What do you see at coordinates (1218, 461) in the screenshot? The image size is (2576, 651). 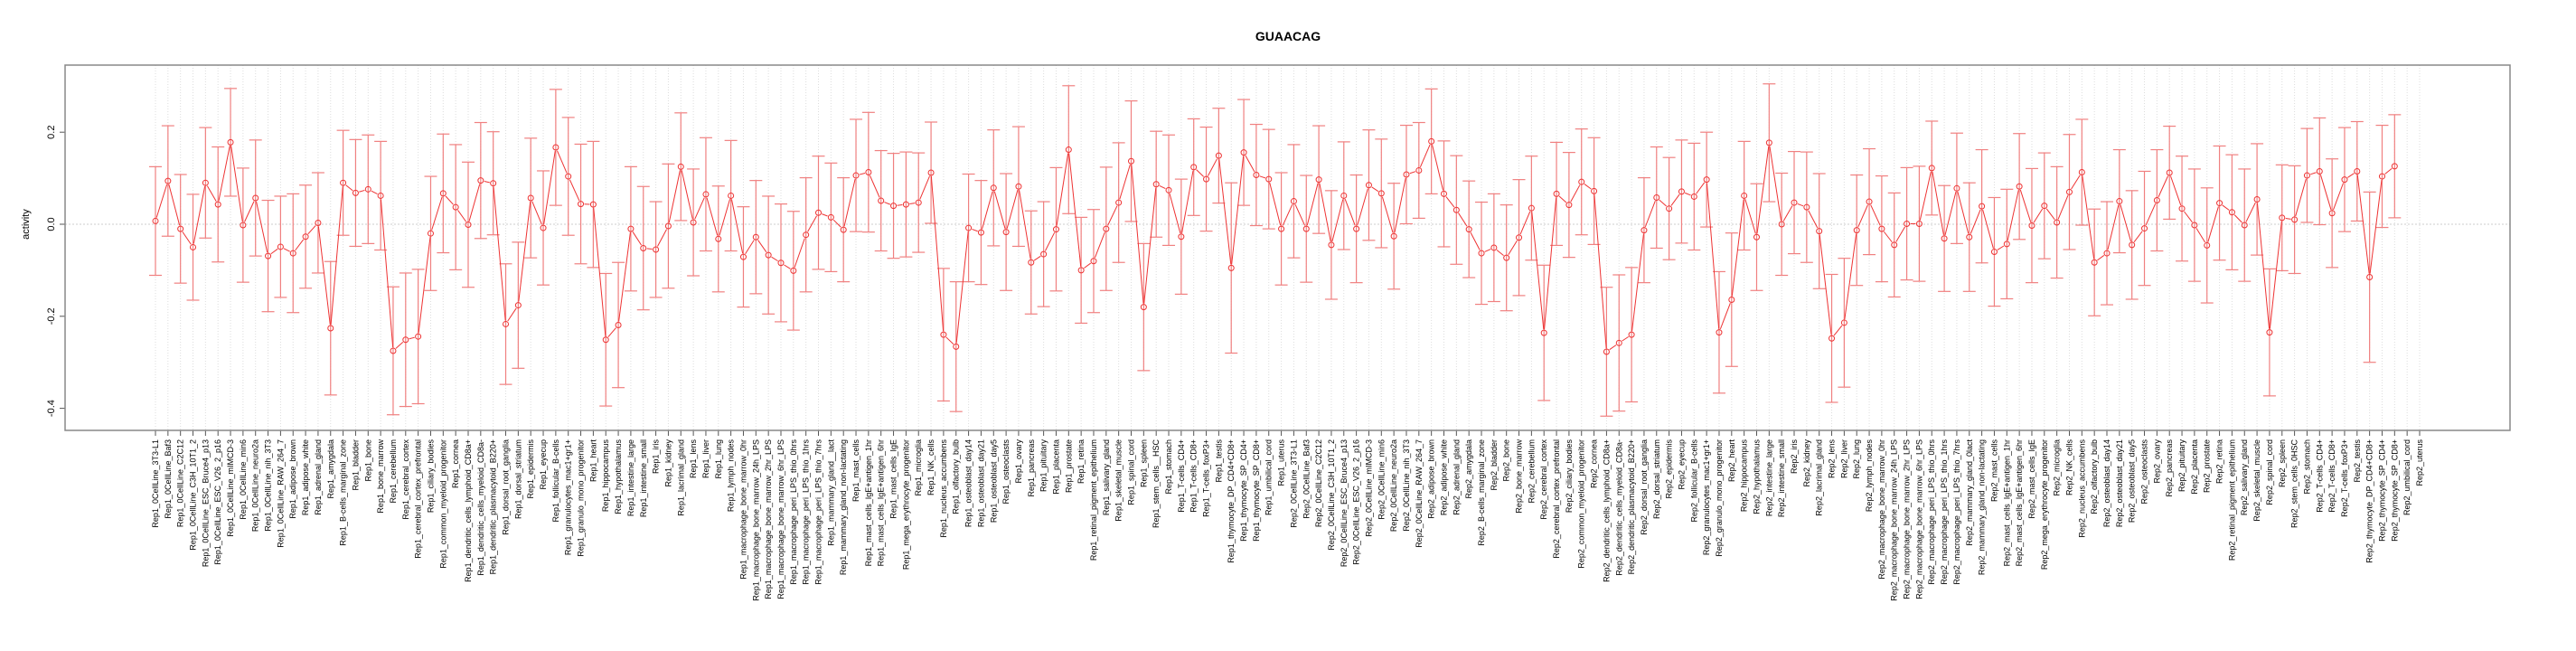 I see `x-tick-label: Rep1_testis` at bounding box center [1218, 461].